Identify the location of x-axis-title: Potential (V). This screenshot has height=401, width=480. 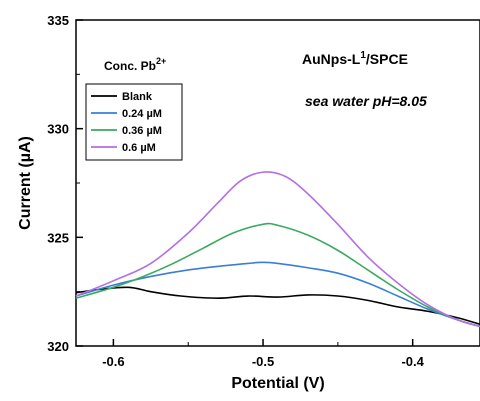
(277, 383).